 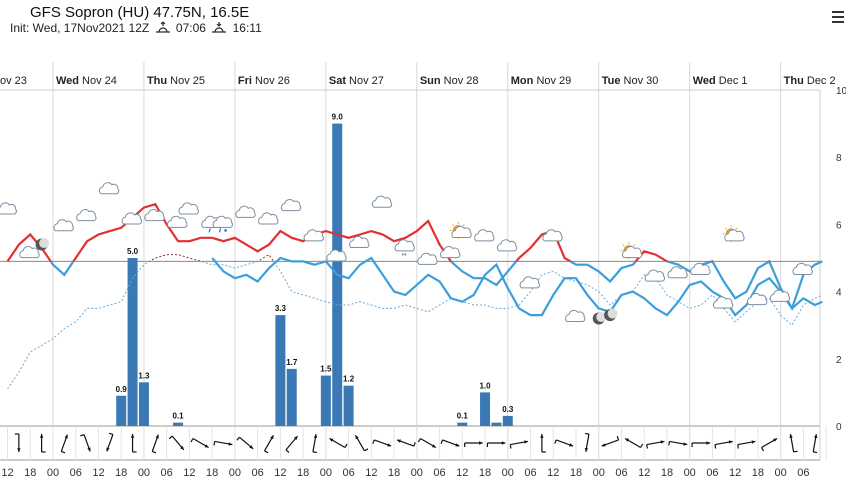 I want to click on menu-icon, so click(x=838, y=17).